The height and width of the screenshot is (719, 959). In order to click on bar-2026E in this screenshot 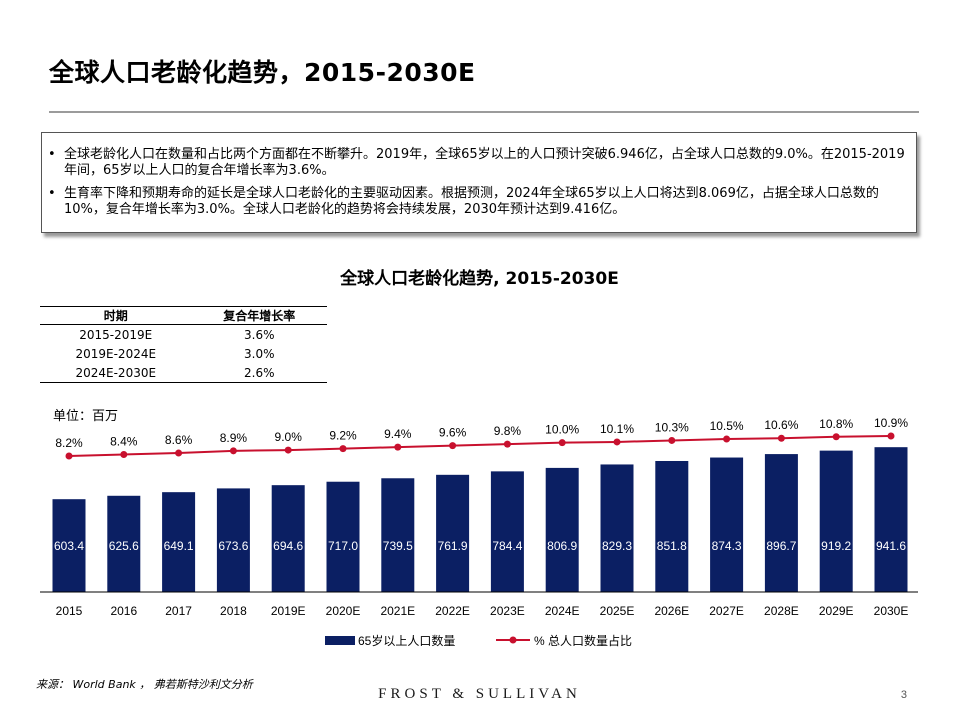, I will do `click(672, 526)`.